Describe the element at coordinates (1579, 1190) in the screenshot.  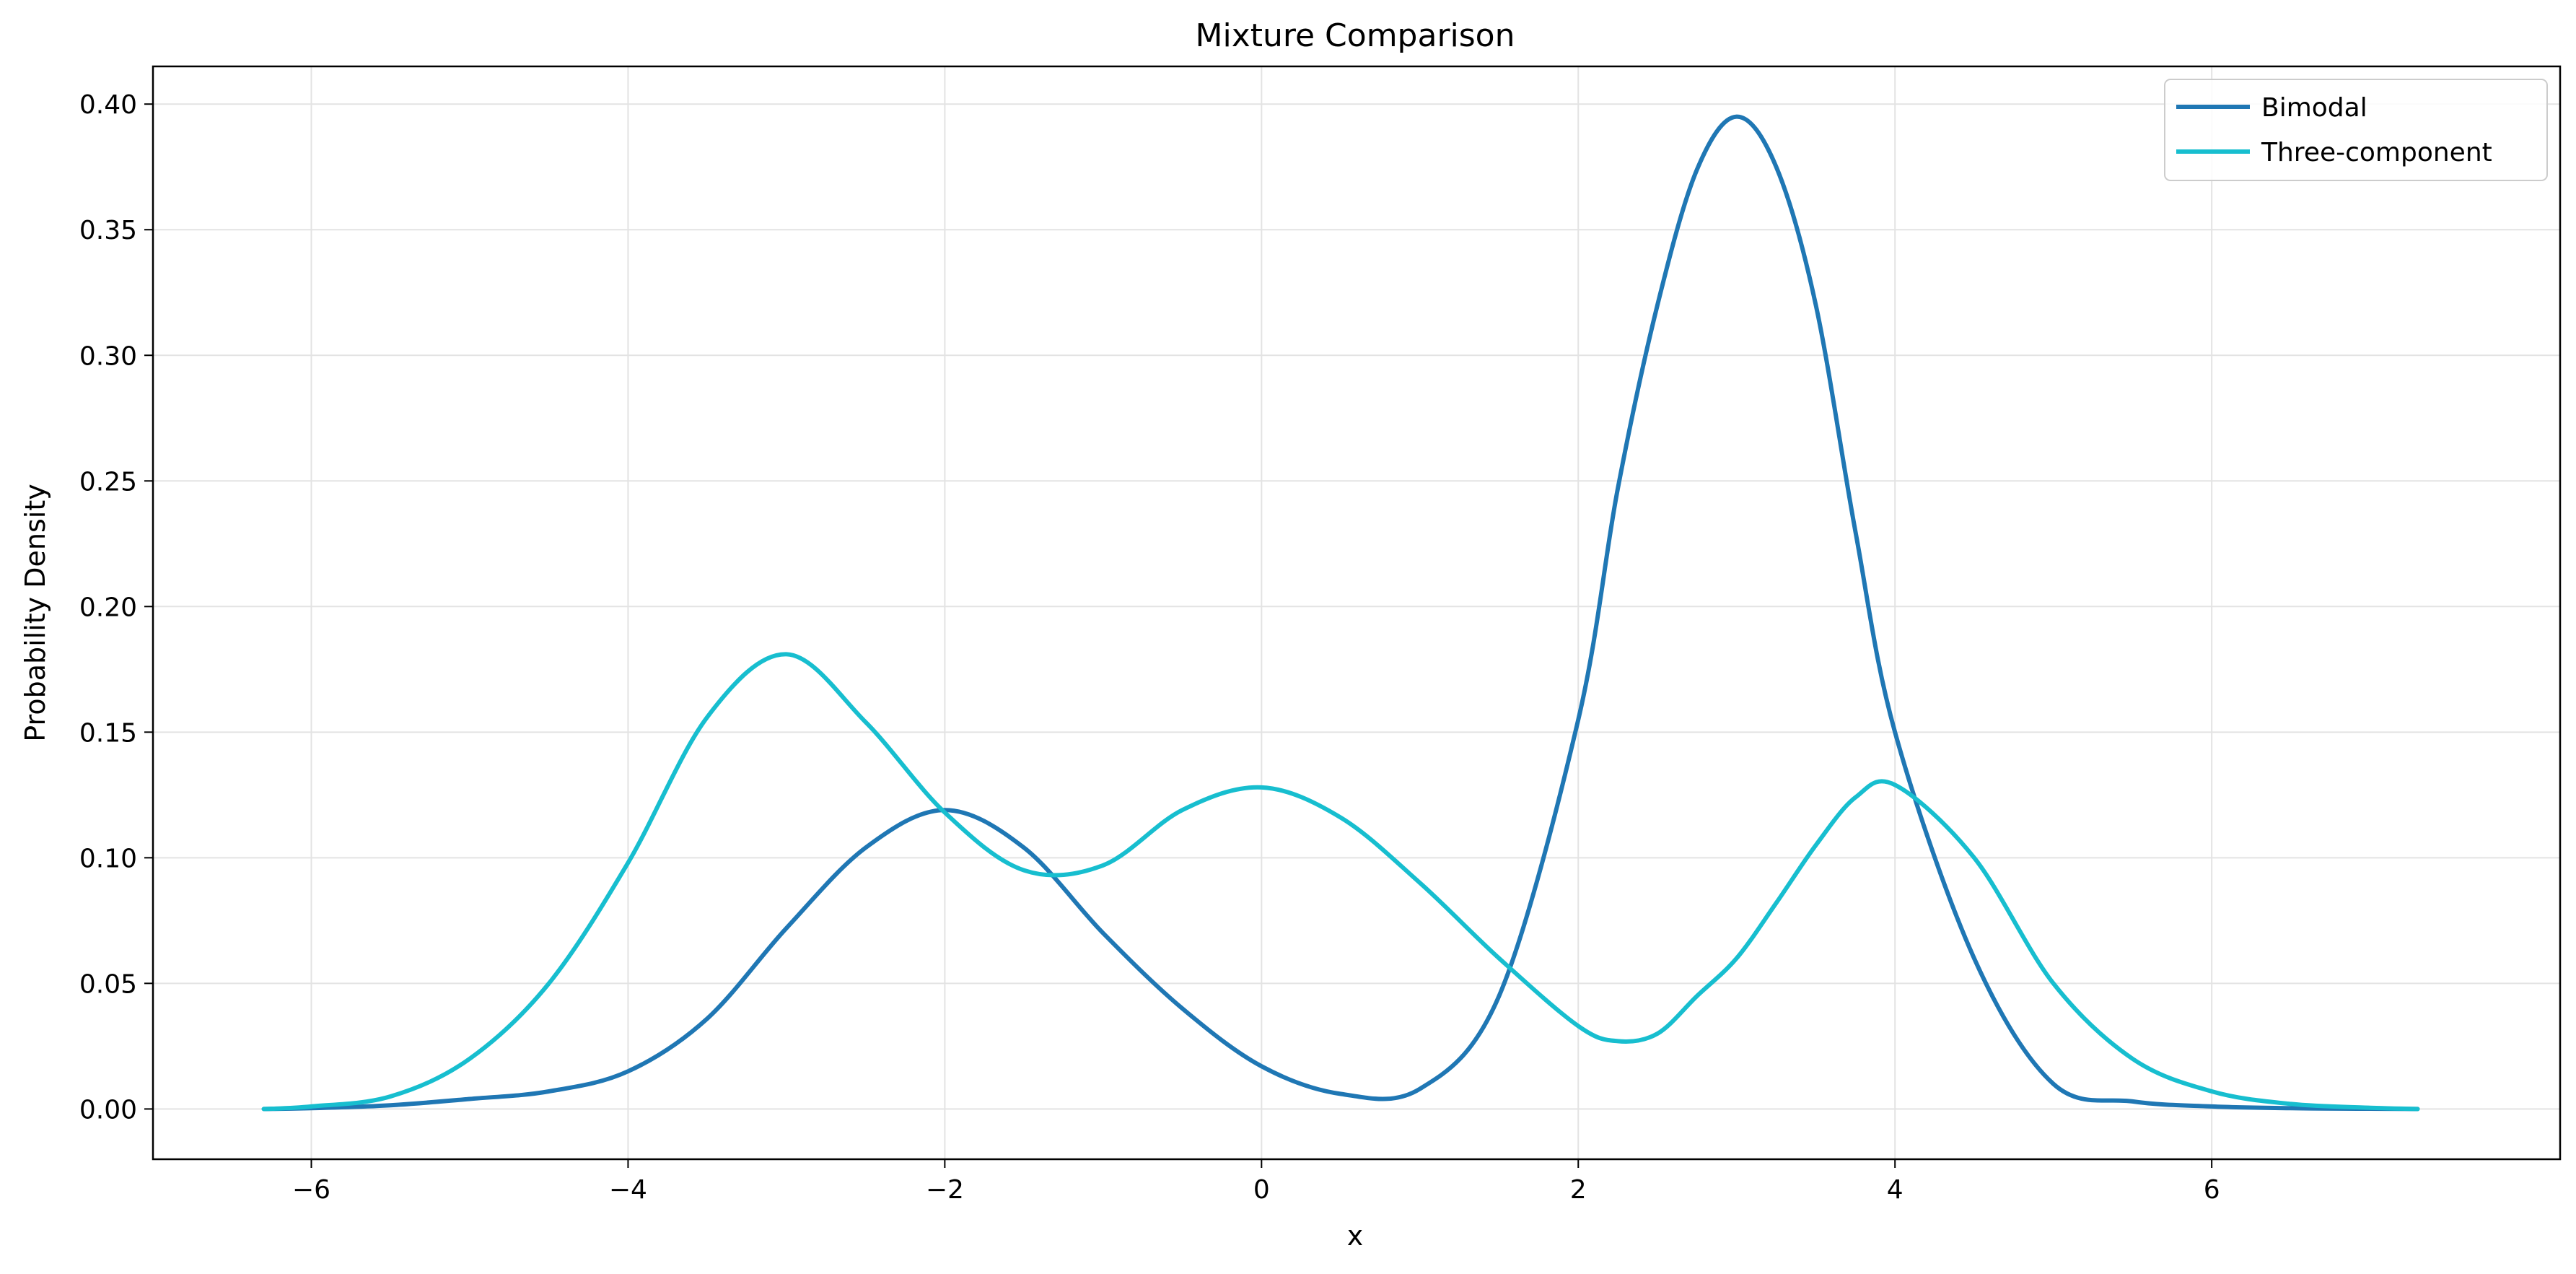
I see `x-tick-label: 2` at that location.